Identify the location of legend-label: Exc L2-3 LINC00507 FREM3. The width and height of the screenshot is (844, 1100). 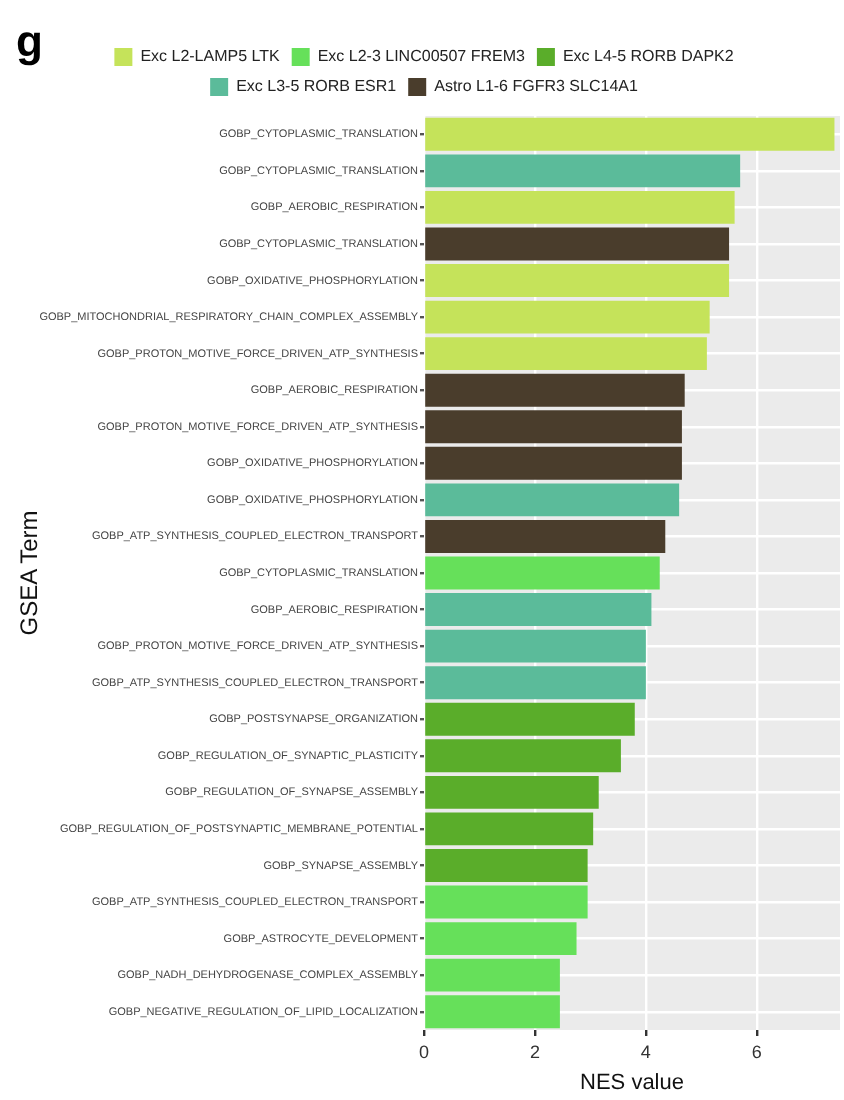
(421, 56).